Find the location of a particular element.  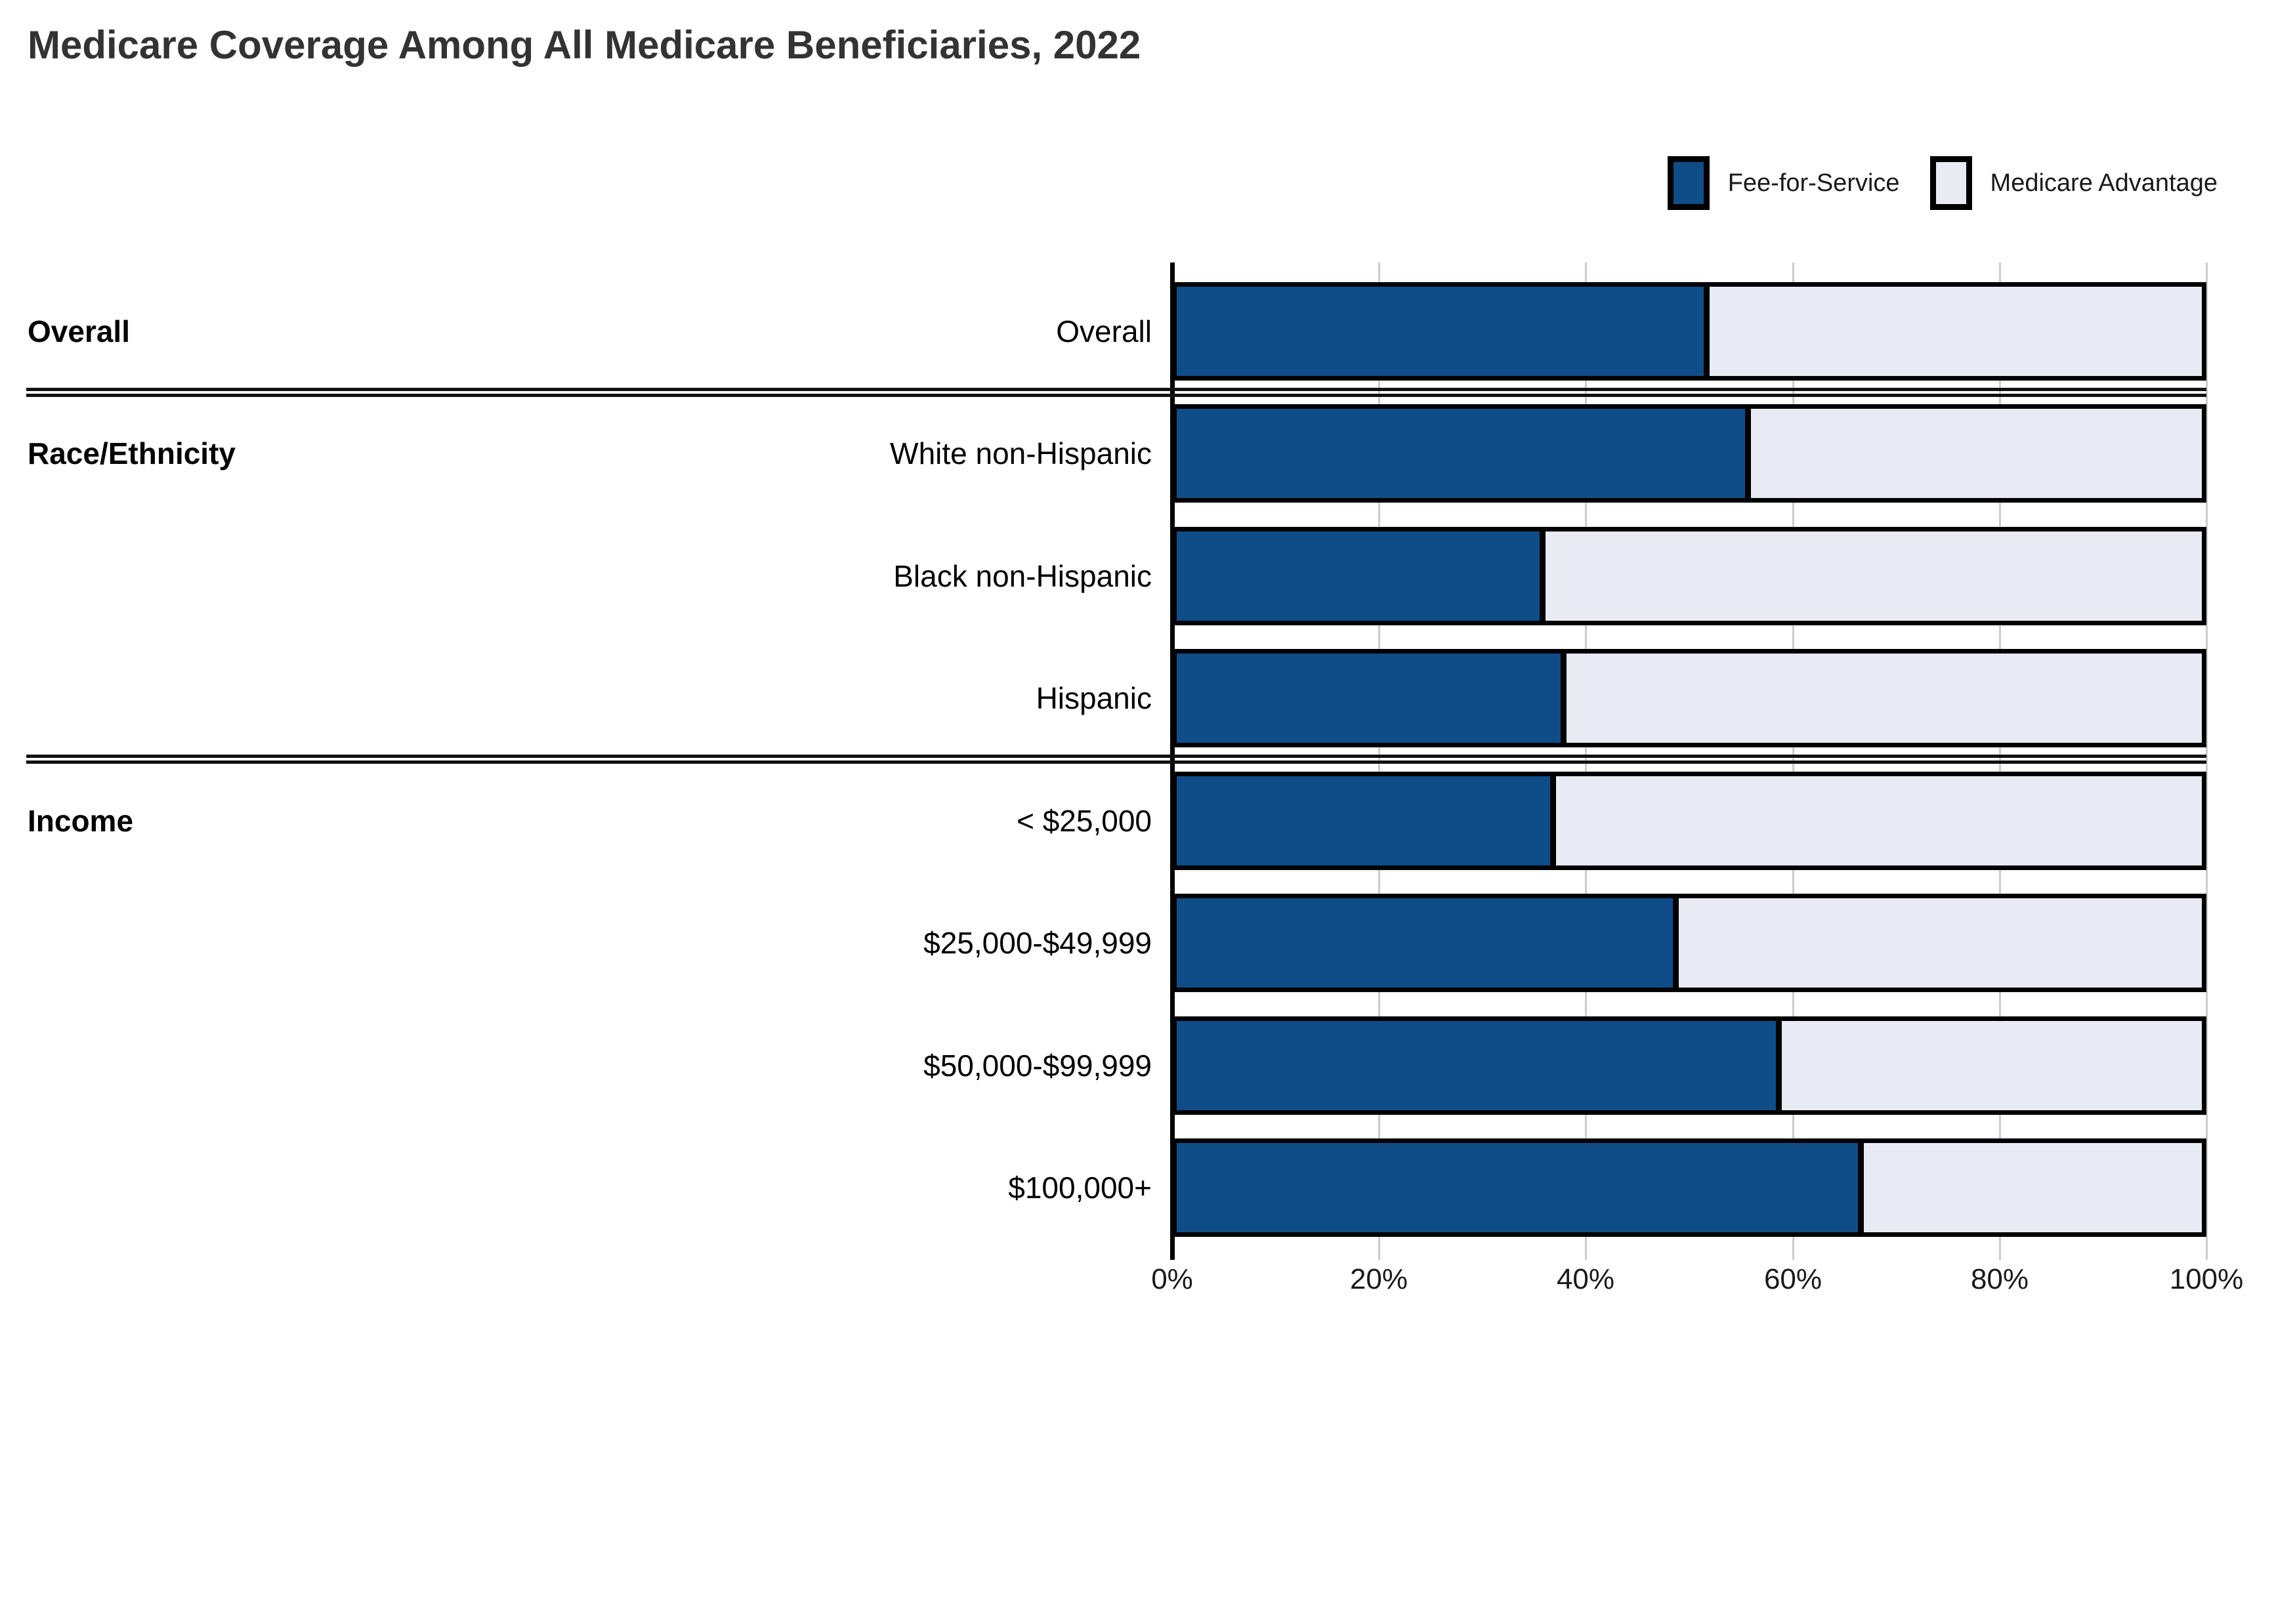

section-label-Race/Ethnicity: Race/Ethnicity is located at coordinates (132, 453).